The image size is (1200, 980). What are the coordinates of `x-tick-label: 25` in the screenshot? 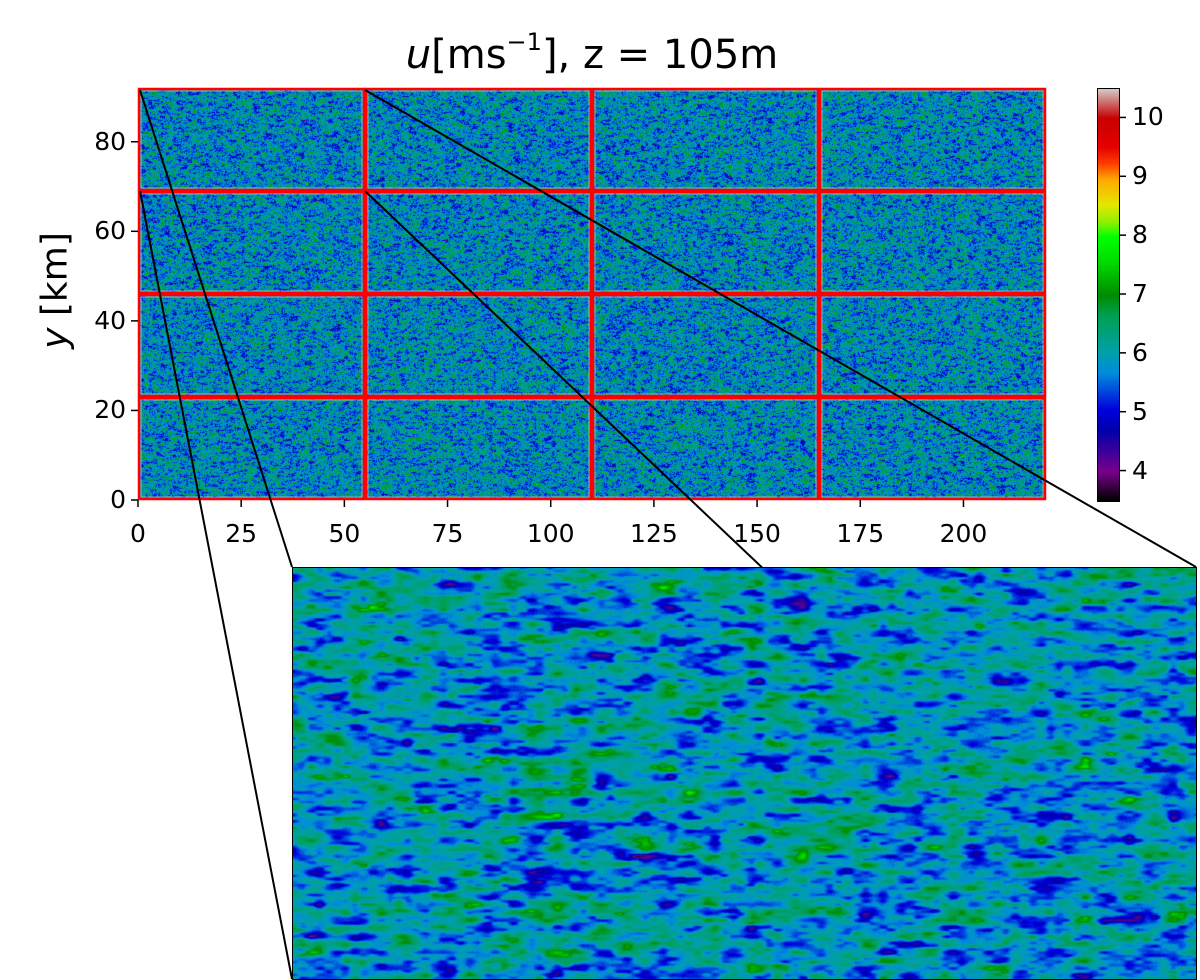 It's located at (241, 533).